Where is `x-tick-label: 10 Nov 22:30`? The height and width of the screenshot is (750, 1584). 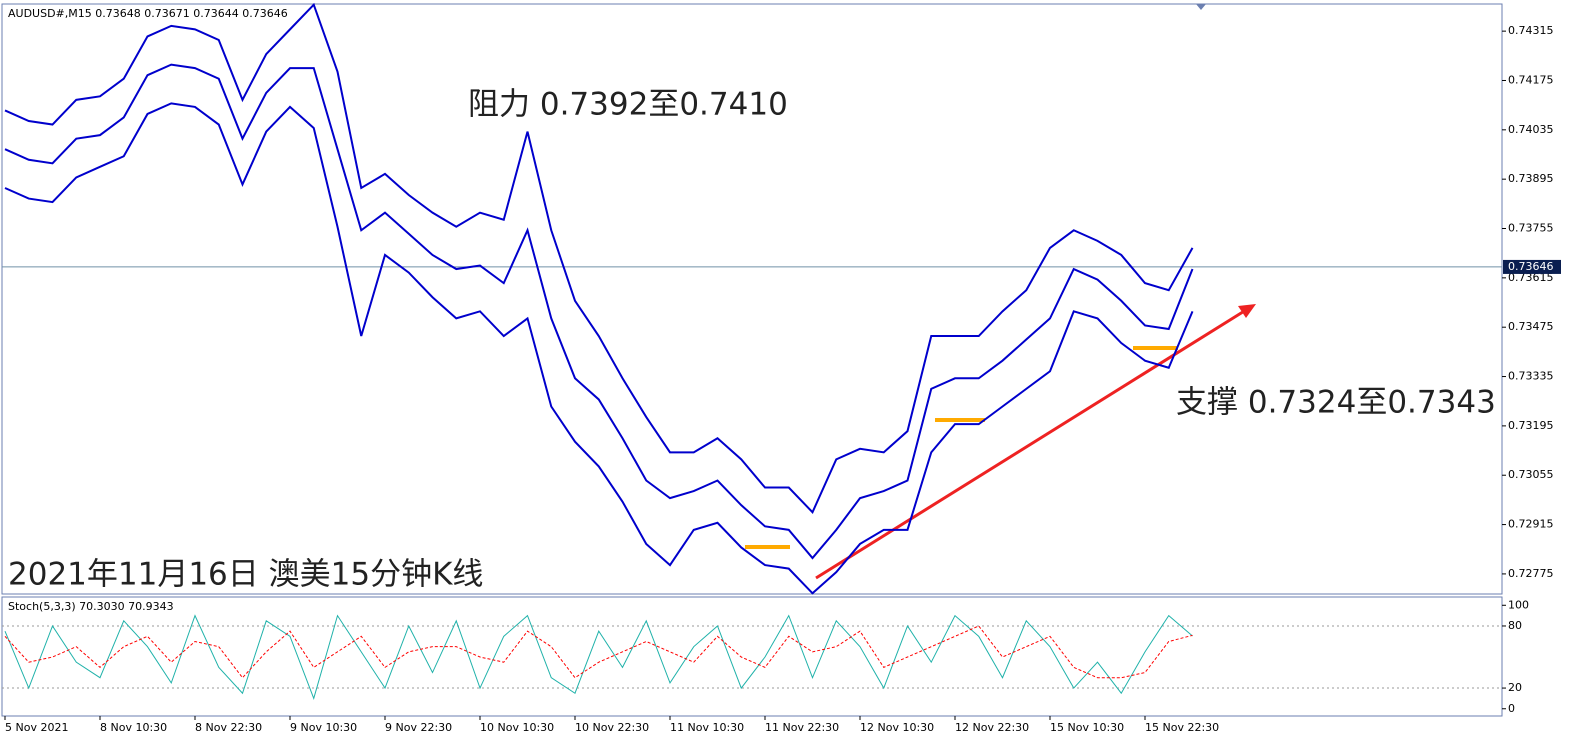 x-tick-label: 10 Nov 22:30 is located at coordinates (612, 727).